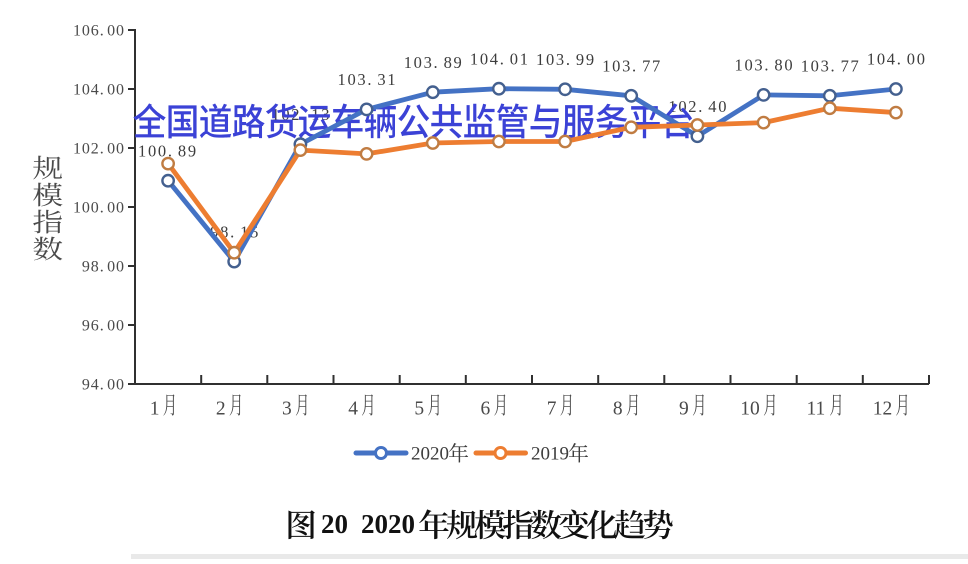 The image size is (968, 564). What do you see at coordinates (816, 409) in the screenshot?
I see `svg-text: 11` at bounding box center [816, 409].